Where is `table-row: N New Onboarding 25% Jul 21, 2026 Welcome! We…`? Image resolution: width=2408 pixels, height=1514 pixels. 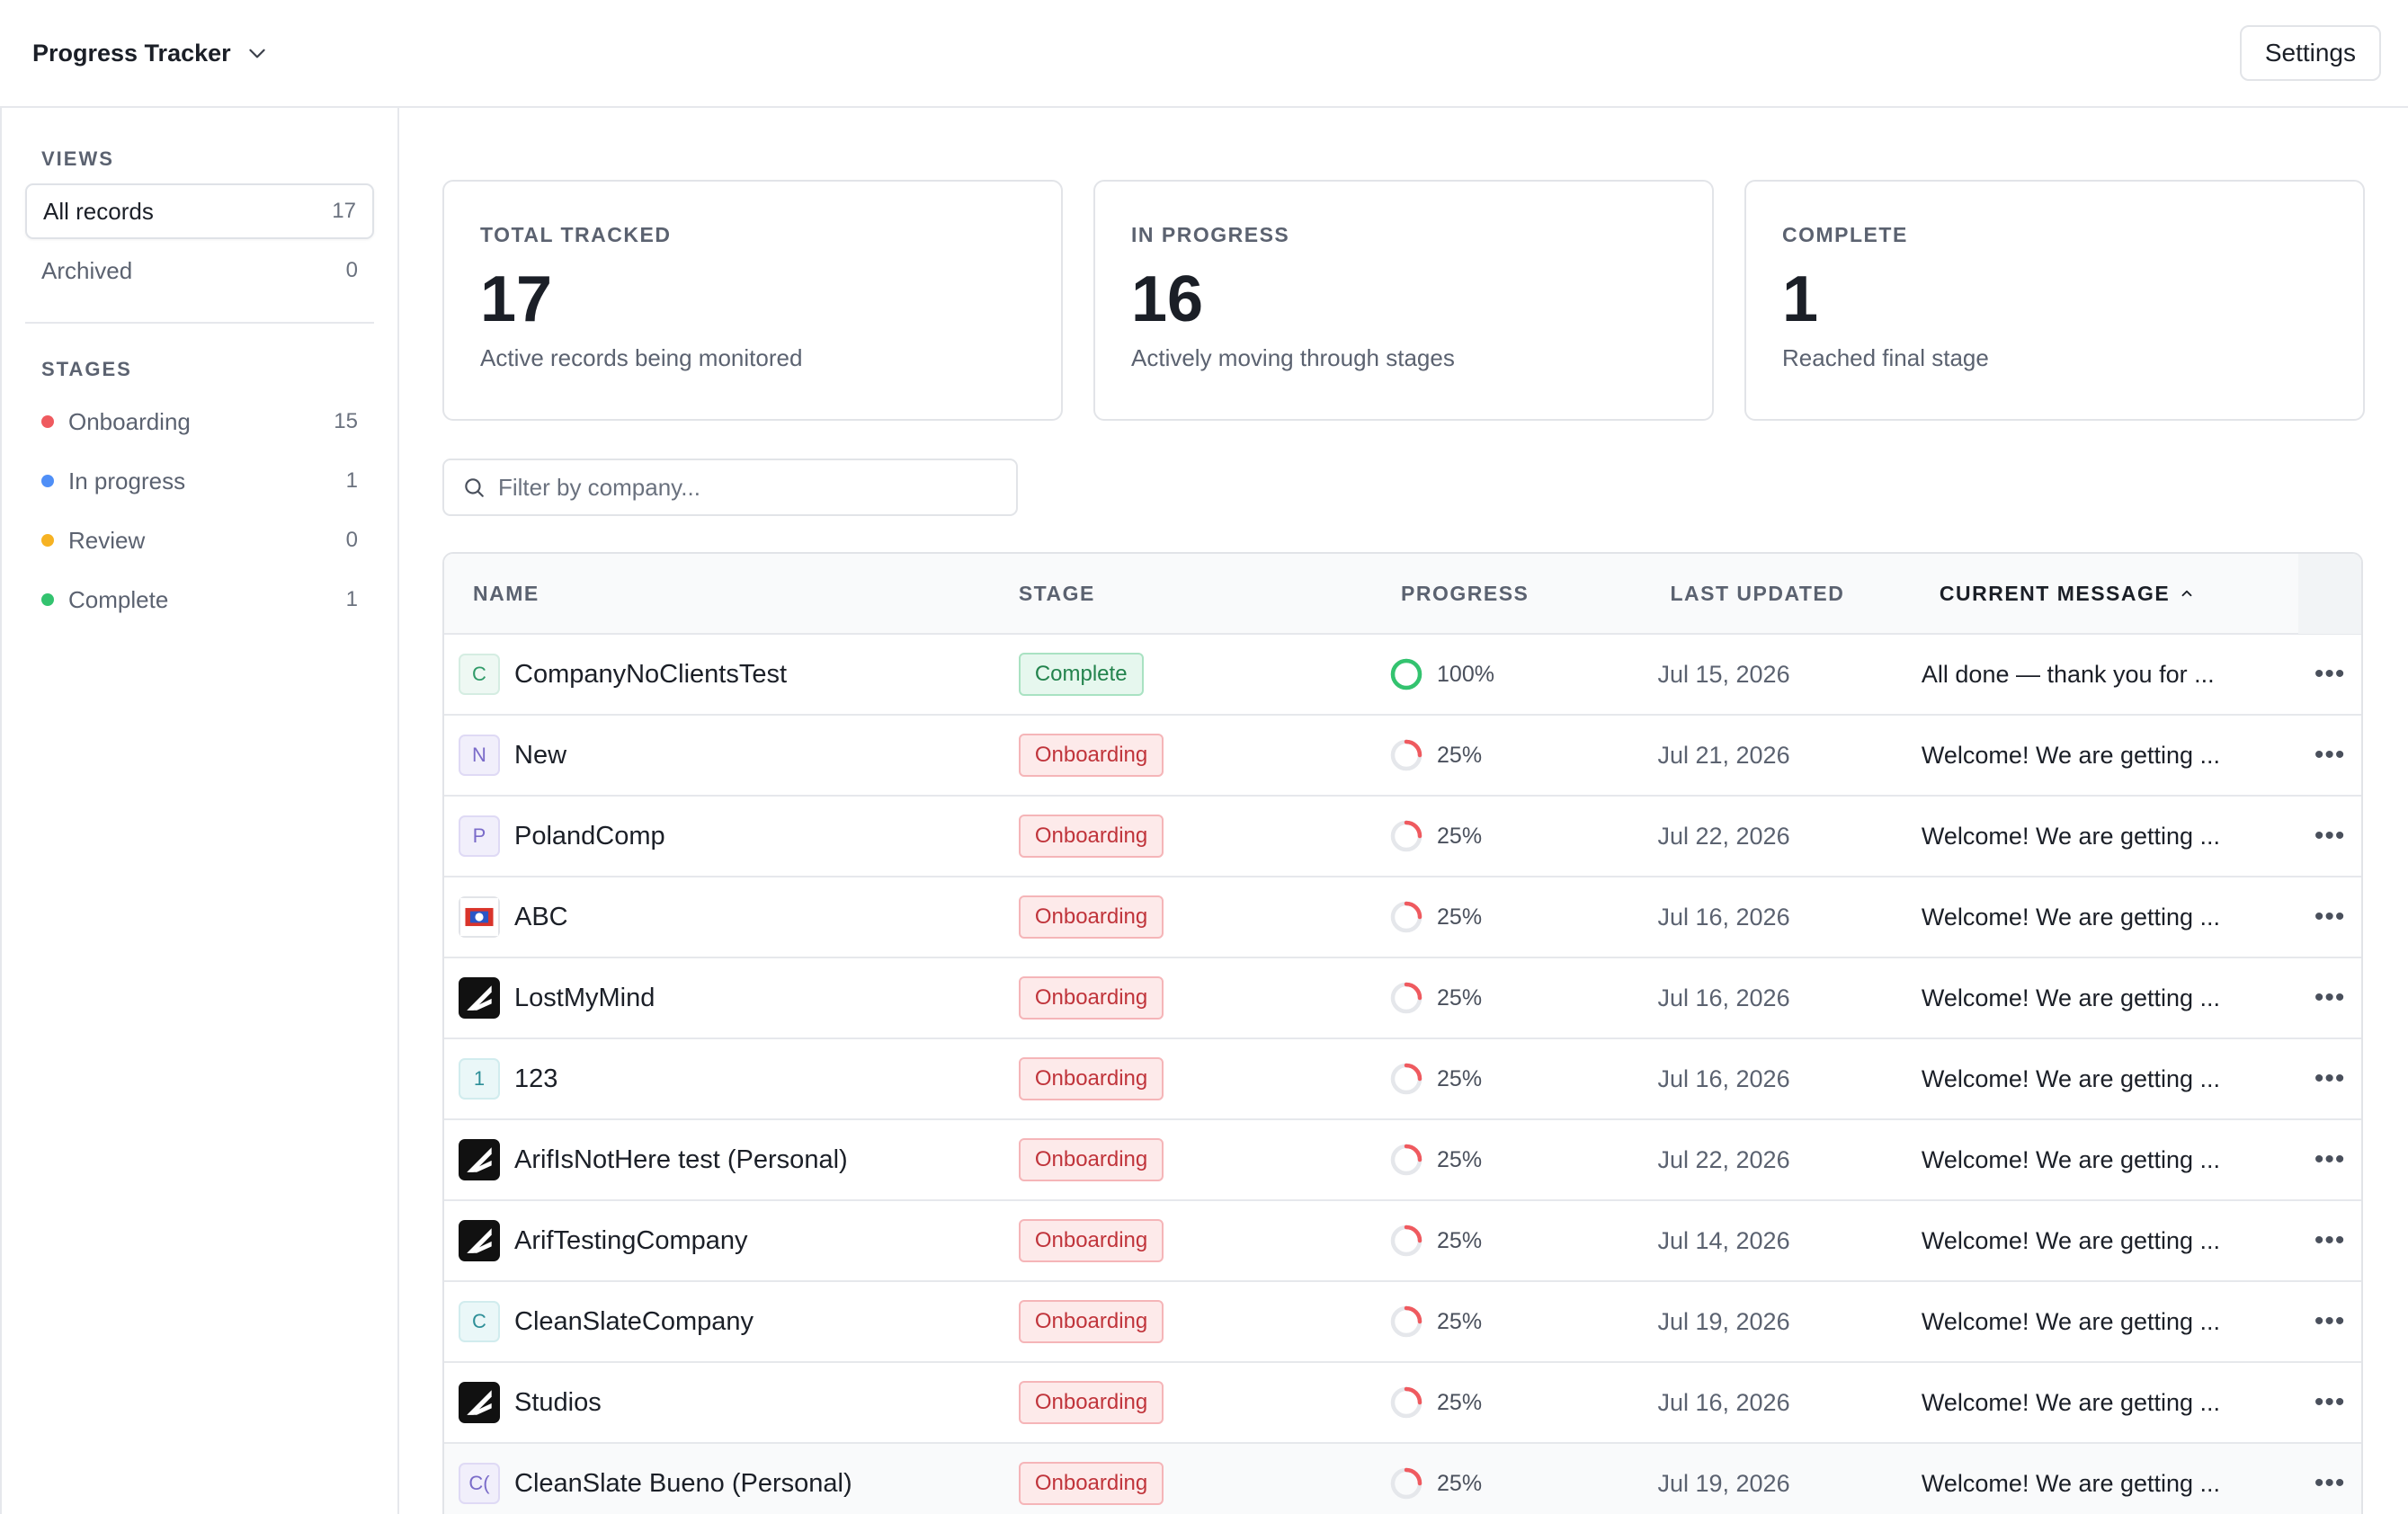
table-row: N New Onboarding 25% Jul 21, 2026 Welcome! We… is located at coordinates (1402, 757).